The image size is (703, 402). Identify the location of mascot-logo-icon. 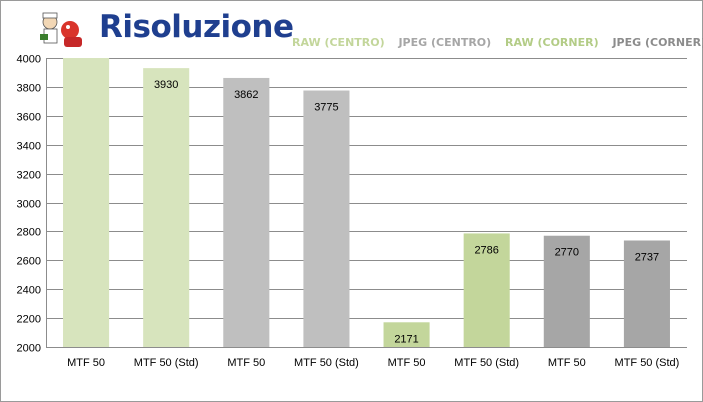
(61, 29).